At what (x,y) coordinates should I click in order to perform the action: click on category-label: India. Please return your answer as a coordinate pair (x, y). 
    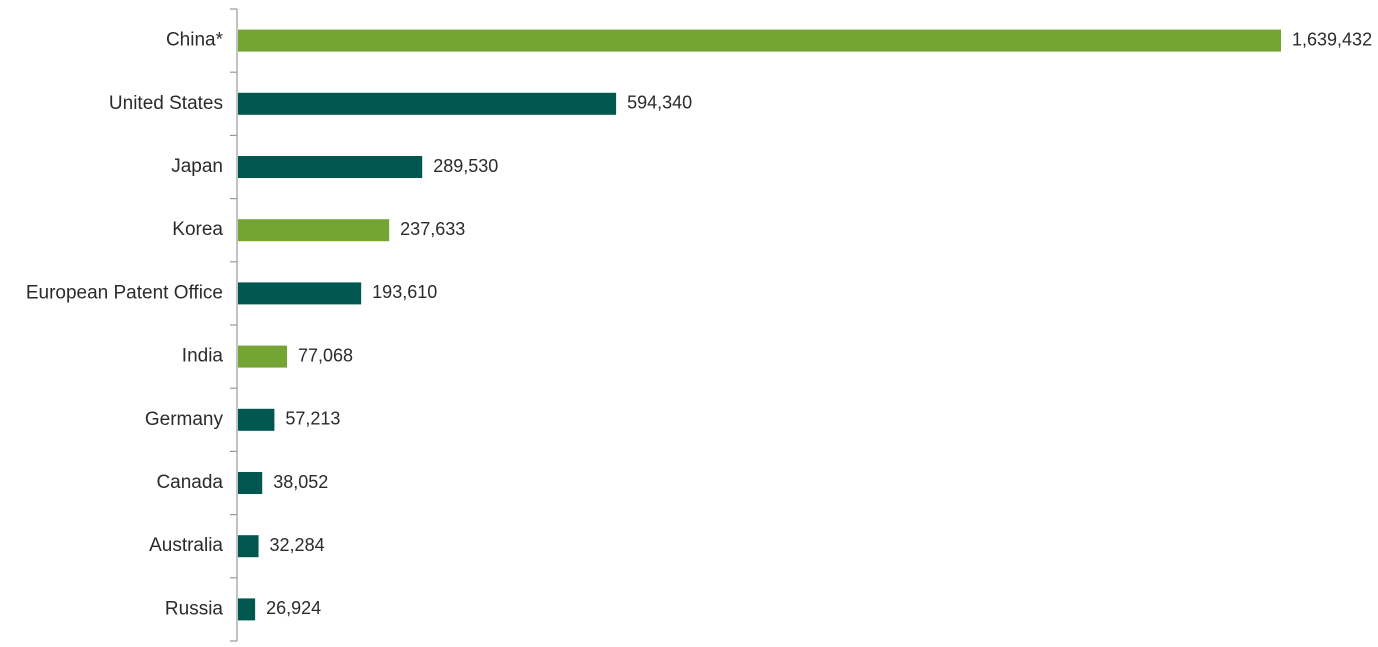
    Looking at the image, I should click on (203, 356).